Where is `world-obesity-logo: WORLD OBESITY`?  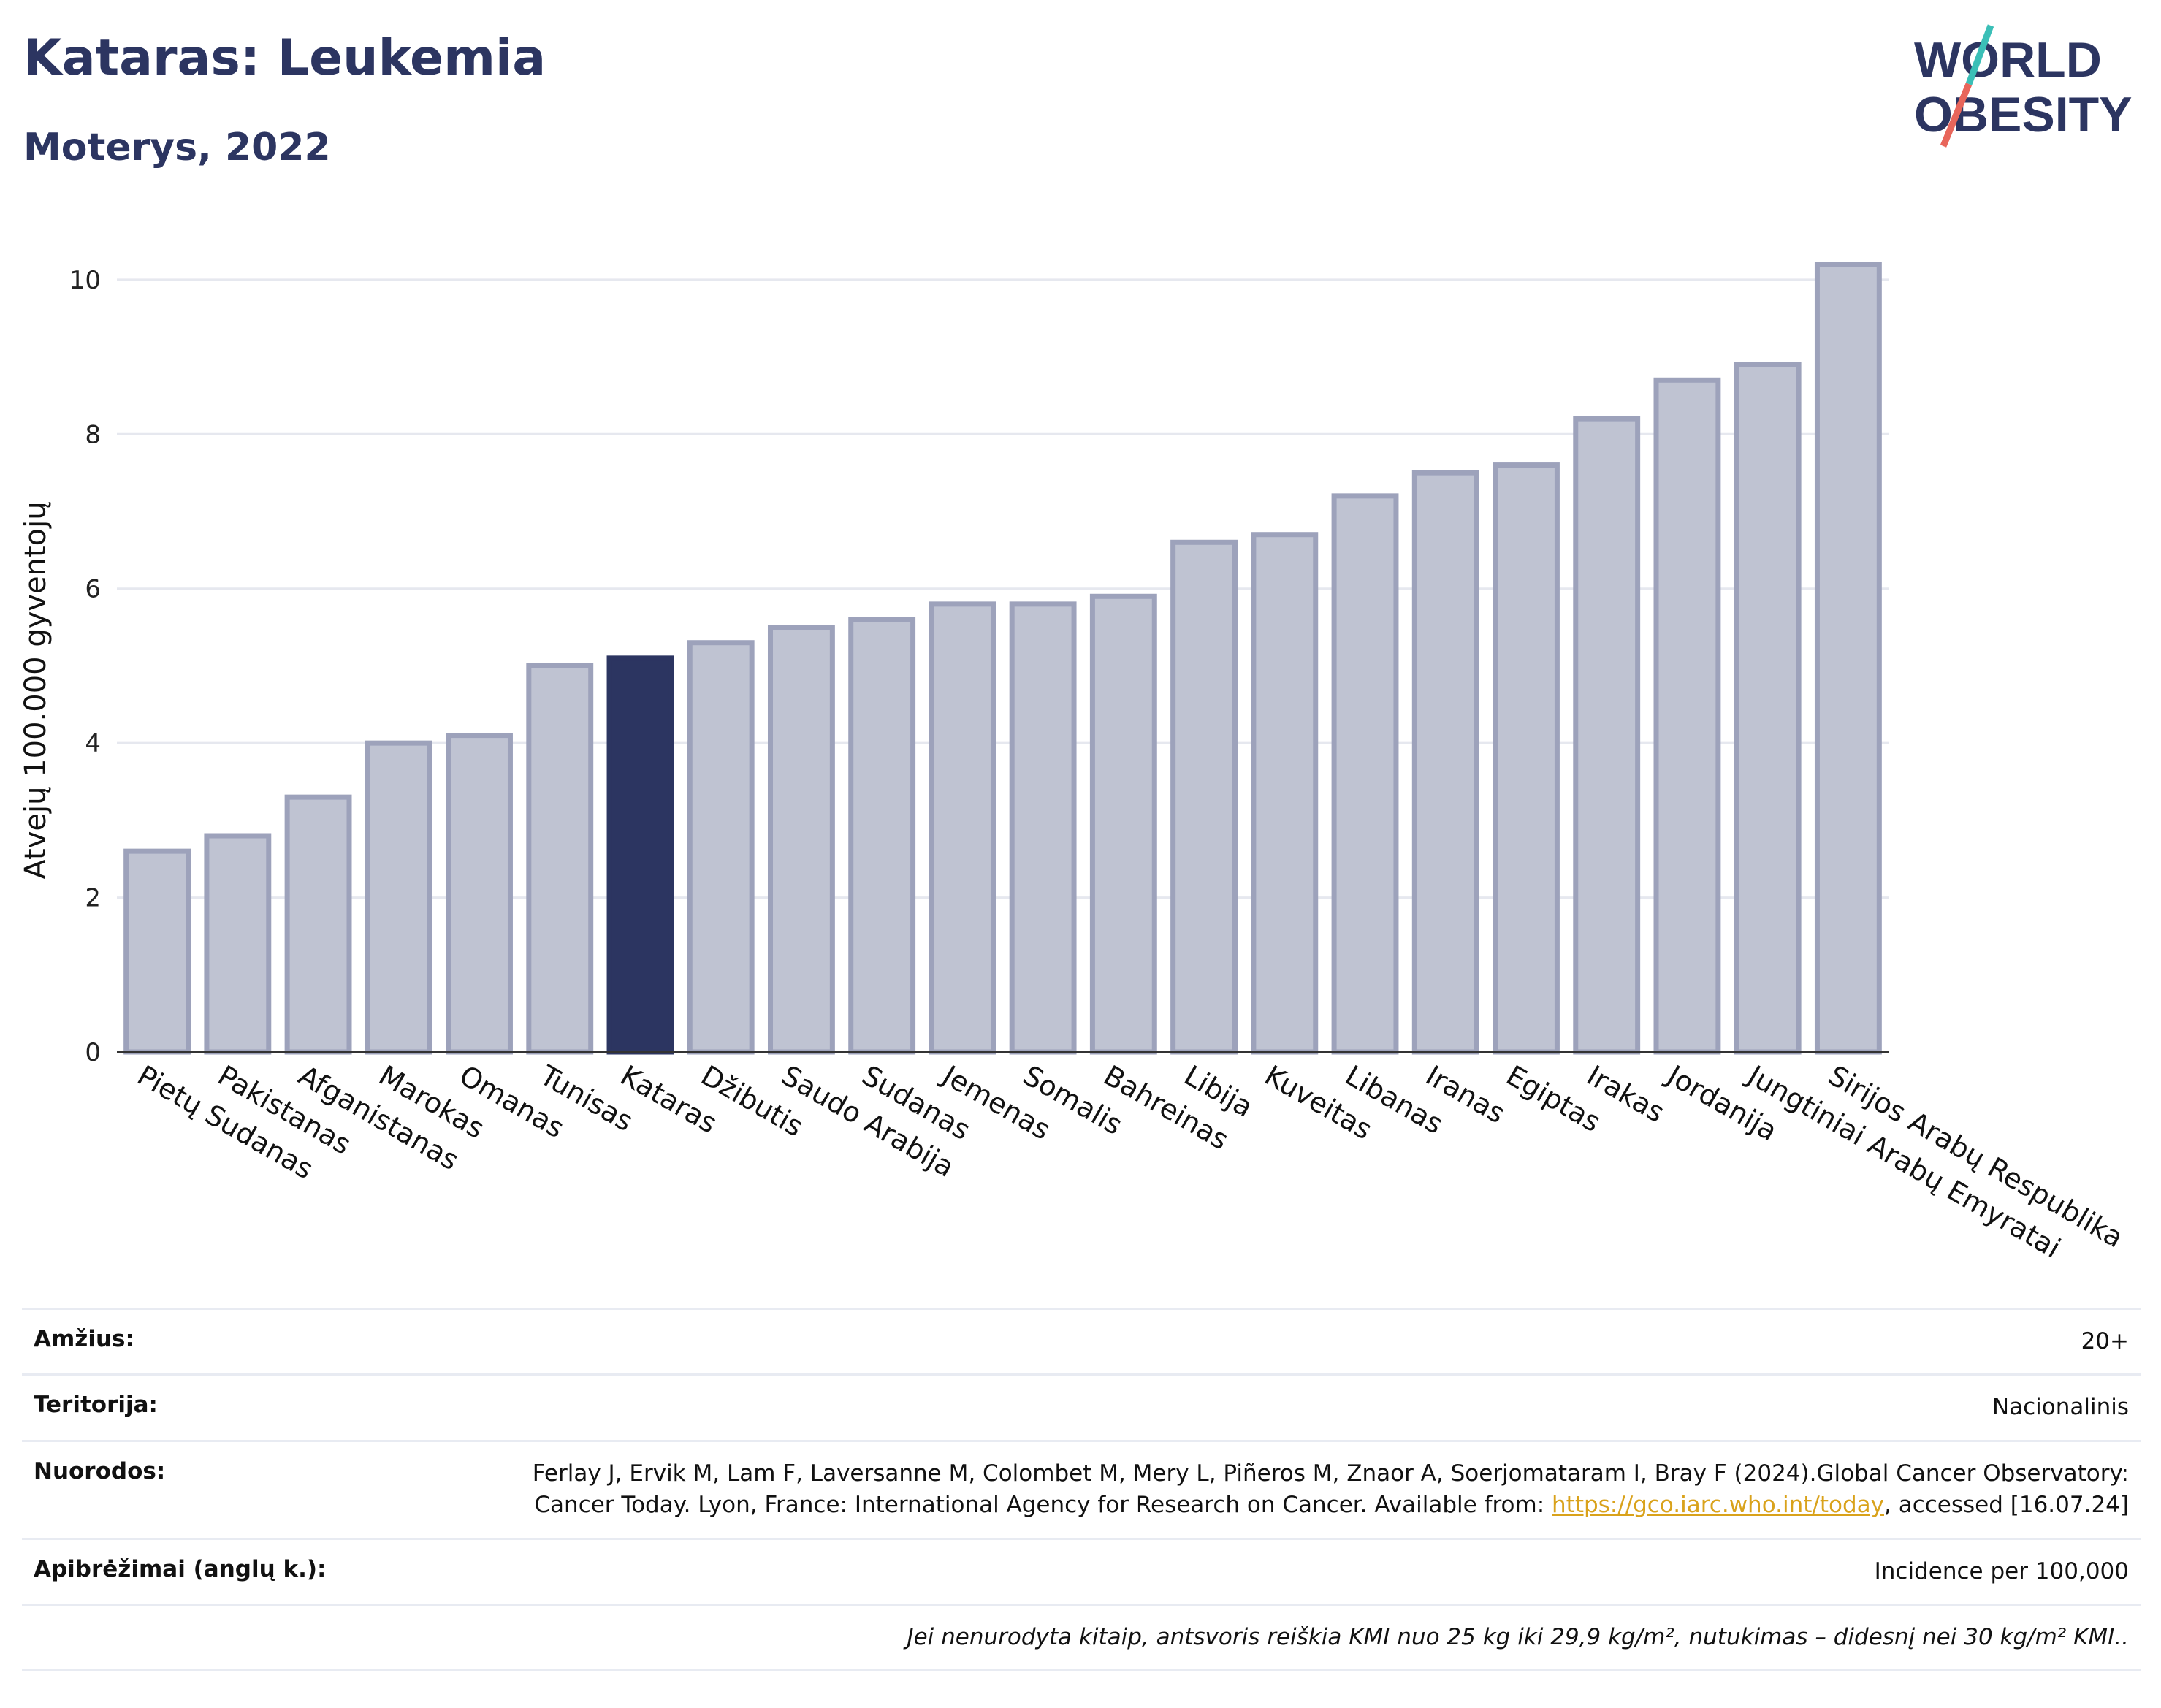
world-obesity-logo: WORLD OBESITY is located at coordinates (2023, 86).